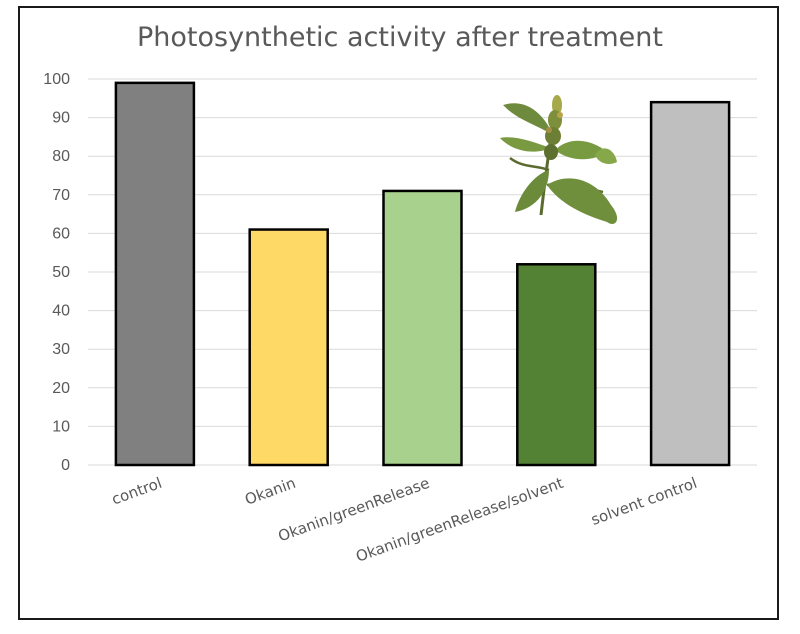 The width and height of the screenshot is (800, 634). Describe the element at coordinates (61, 426) in the screenshot. I see `y-tick-label: 10` at that location.